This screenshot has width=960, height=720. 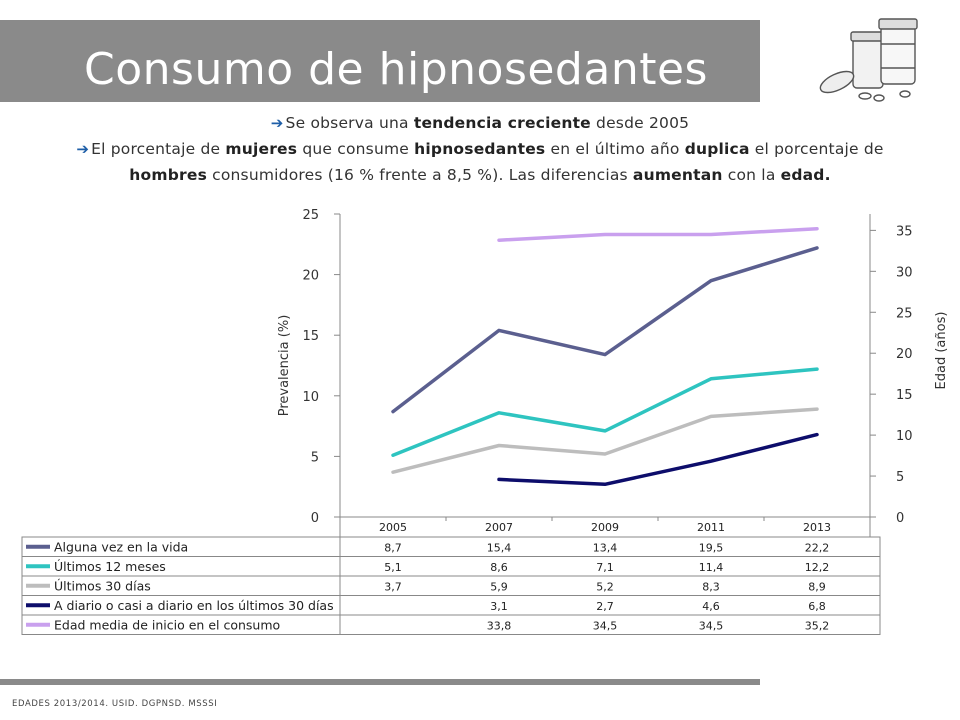 What do you see at coordinates (904, 313) in the screenshot?
I see `right-axis-tick-label: 25` at bounding box center [904, 313].